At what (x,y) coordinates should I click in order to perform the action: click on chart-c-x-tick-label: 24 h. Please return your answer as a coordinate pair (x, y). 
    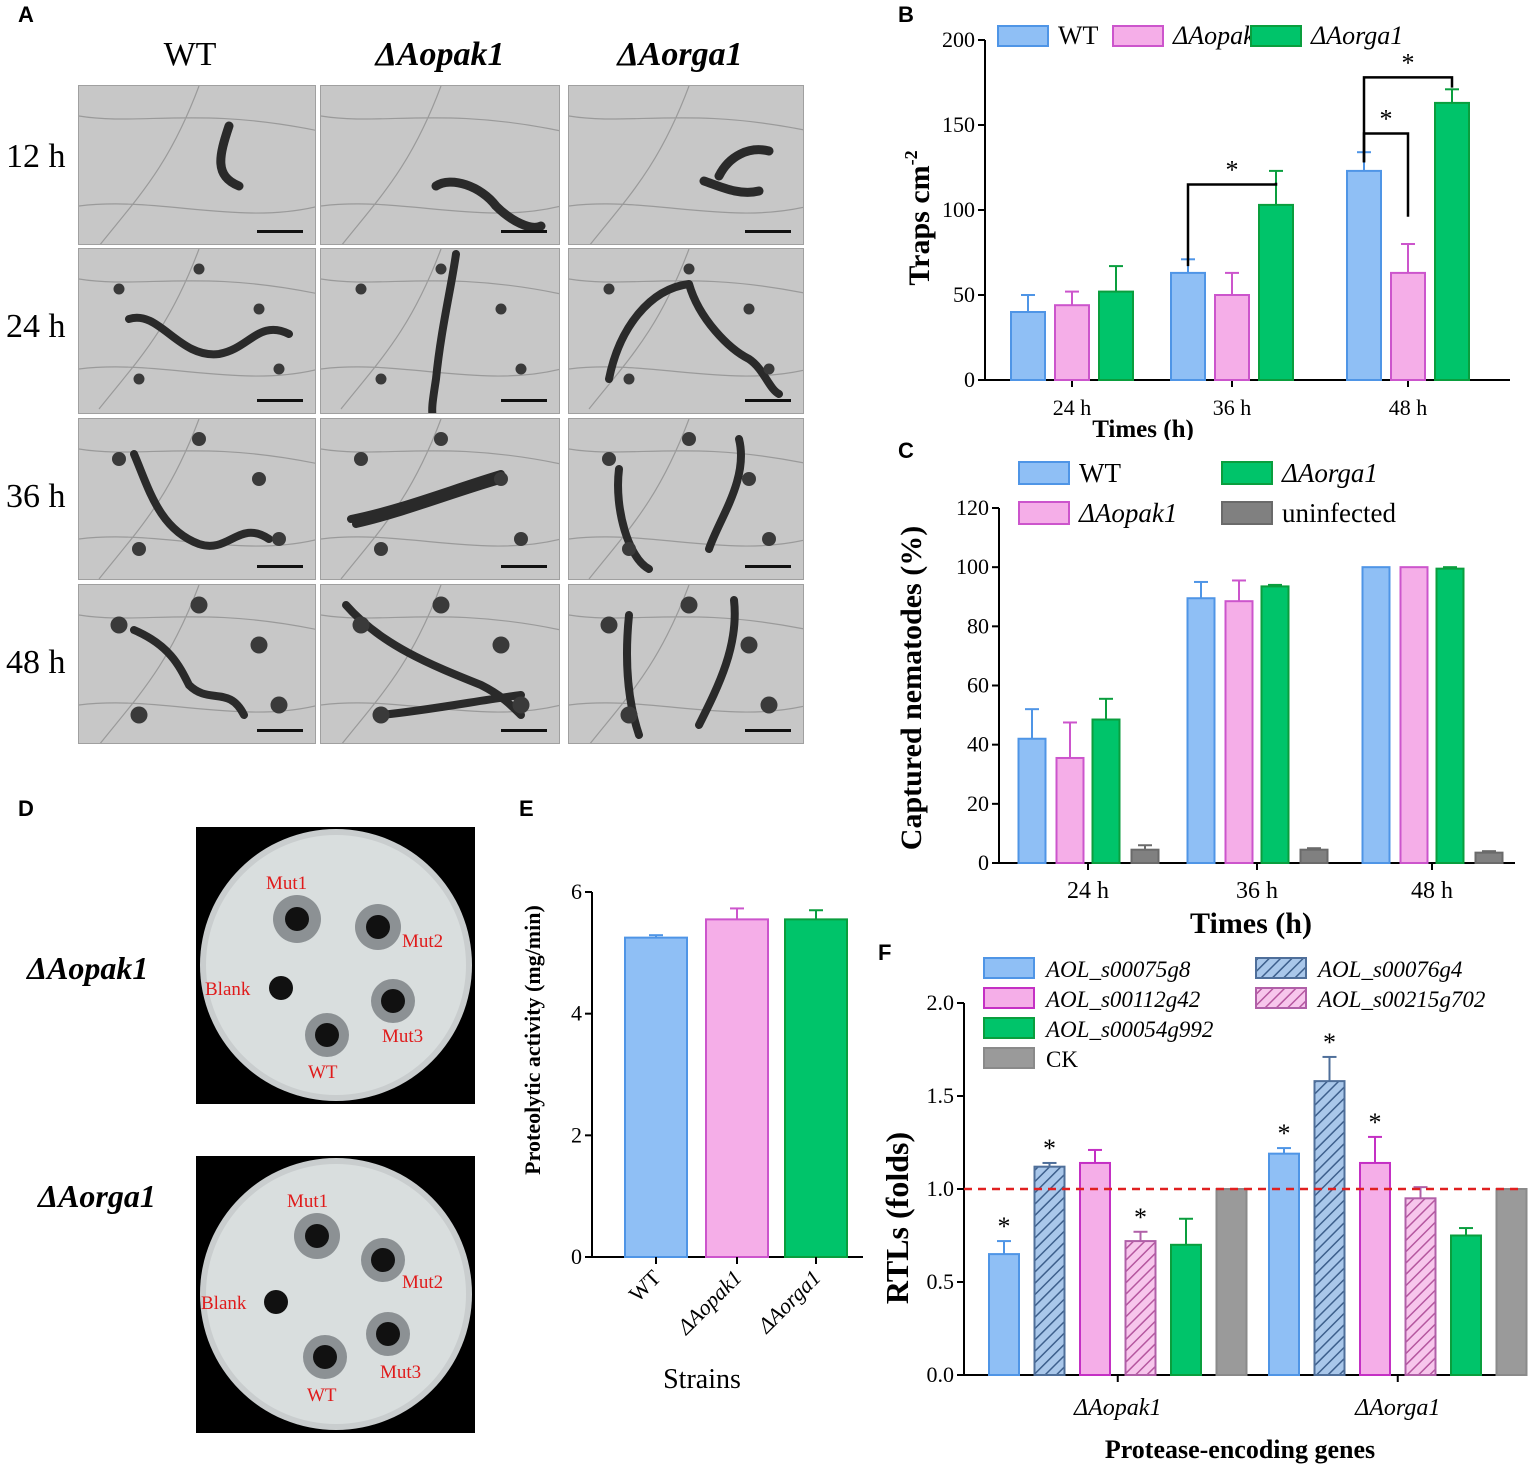
    Looking at the image, I should click on (1088, 891).